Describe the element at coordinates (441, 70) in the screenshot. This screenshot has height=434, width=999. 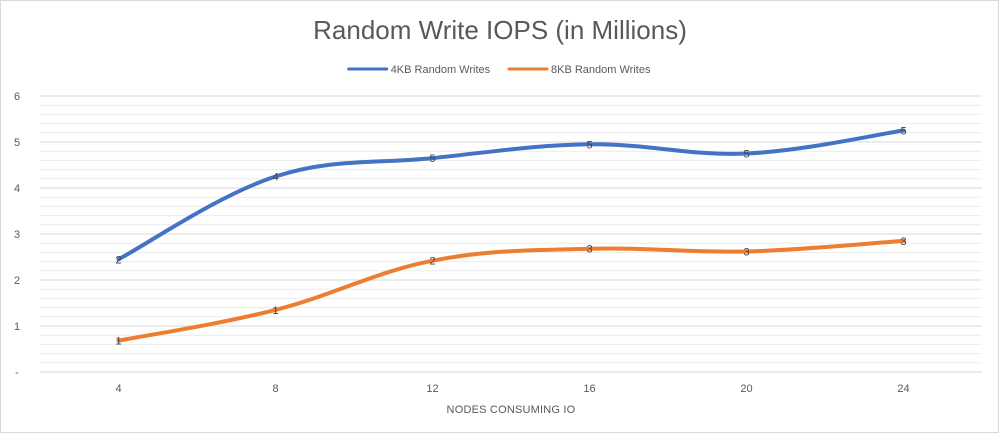
I see `legend-label: 4KB Random Writes` at that location.